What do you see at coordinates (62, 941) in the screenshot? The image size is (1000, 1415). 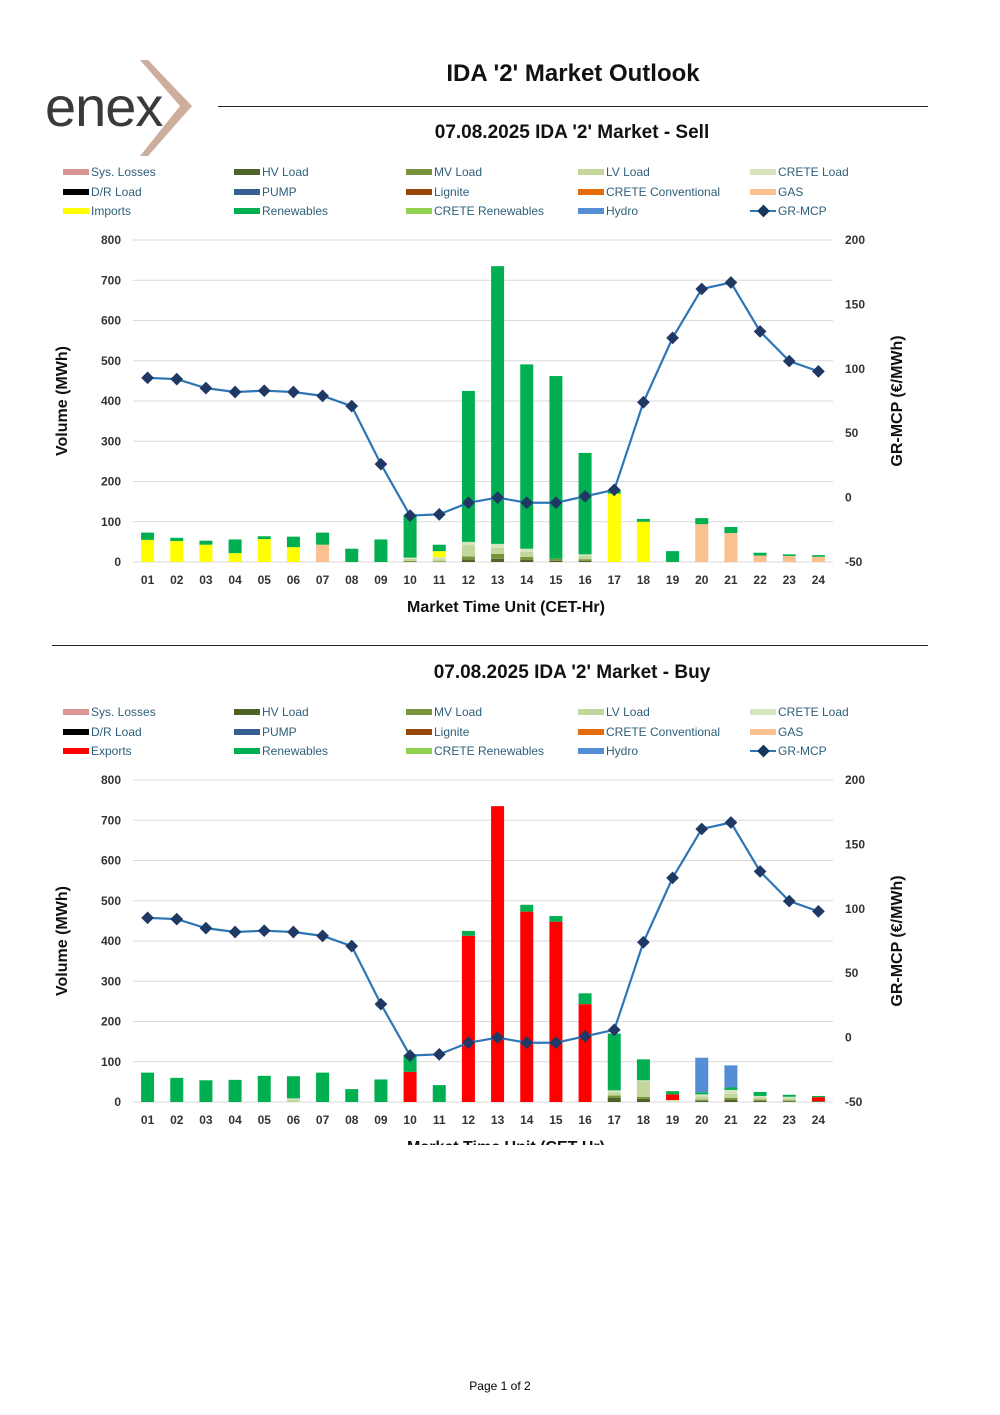 I see `y-axis-title: Volume (MWh)` at bounding box center [62, 941].